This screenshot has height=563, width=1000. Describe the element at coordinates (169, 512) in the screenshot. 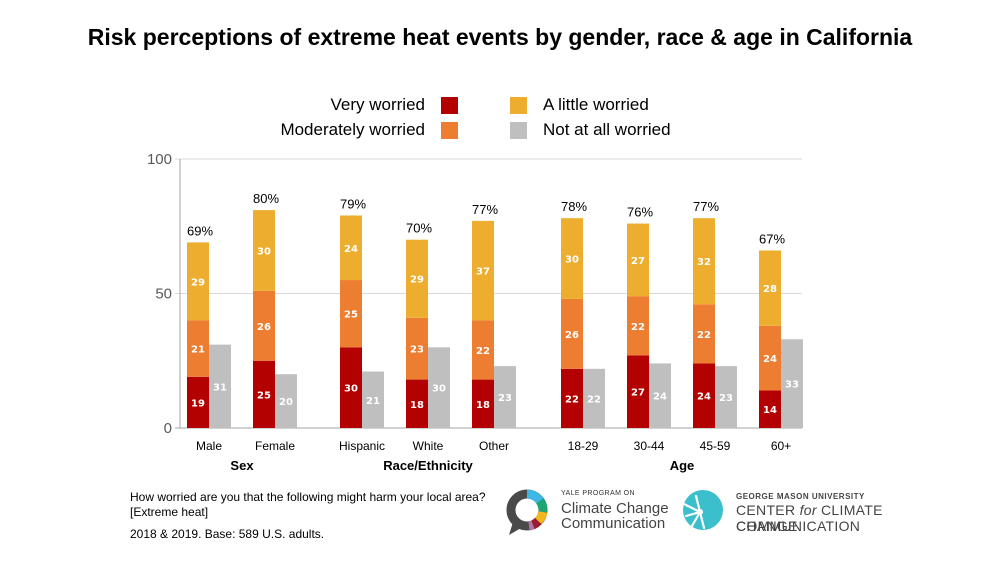

I see `survey-item: [Extreme heat]` at that location.